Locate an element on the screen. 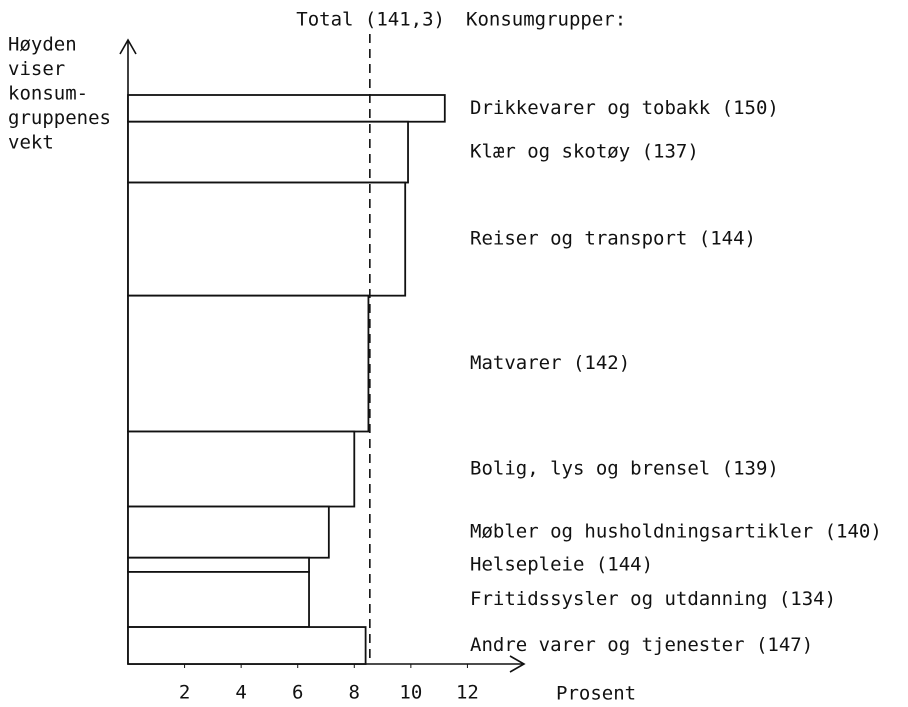 Image resolution: width=908 pixels, height=707 pixels. category-label: Fritidssysler og utdanning (134) is located at coordinates (653, 599).